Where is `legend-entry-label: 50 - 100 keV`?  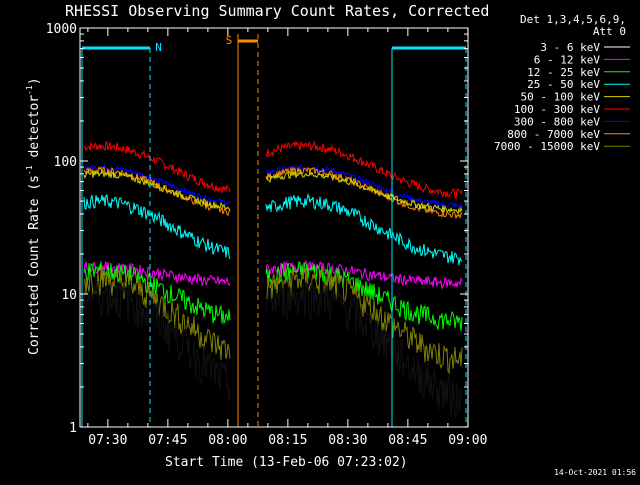
legend-entry-label: 50 - 100 keV is located at coordinates (561, 97).